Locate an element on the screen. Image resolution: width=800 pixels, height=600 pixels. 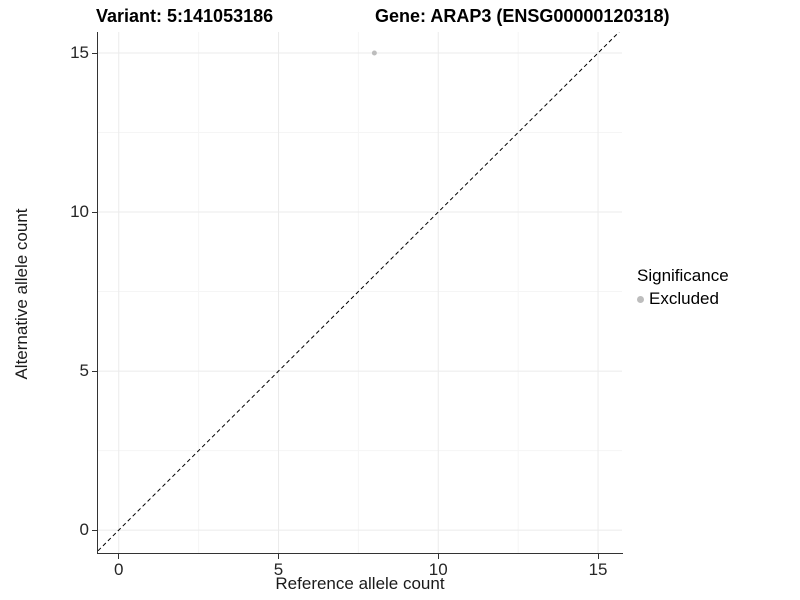
y-tick-label: 5 is located at coordinates (84, 371).